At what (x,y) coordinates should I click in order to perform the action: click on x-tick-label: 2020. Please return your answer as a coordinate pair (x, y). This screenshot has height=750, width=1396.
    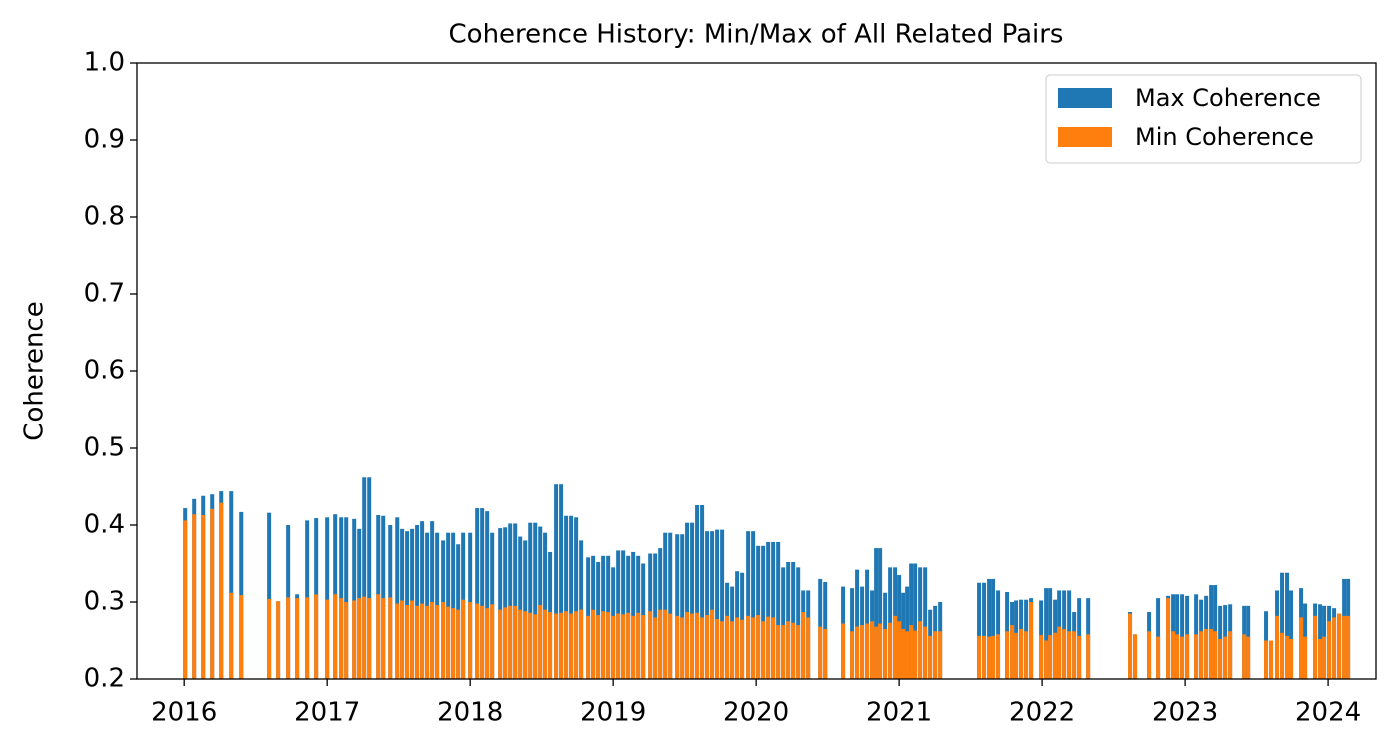
    Looking at the image, I should click on (756, 713).